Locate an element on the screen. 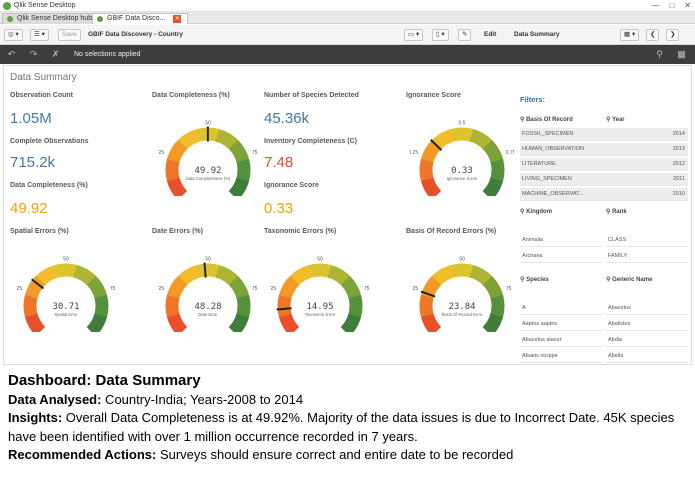 This screenshot has height=494, width=695. gauge-value: 14.95 is located at coordinates (319, 307).